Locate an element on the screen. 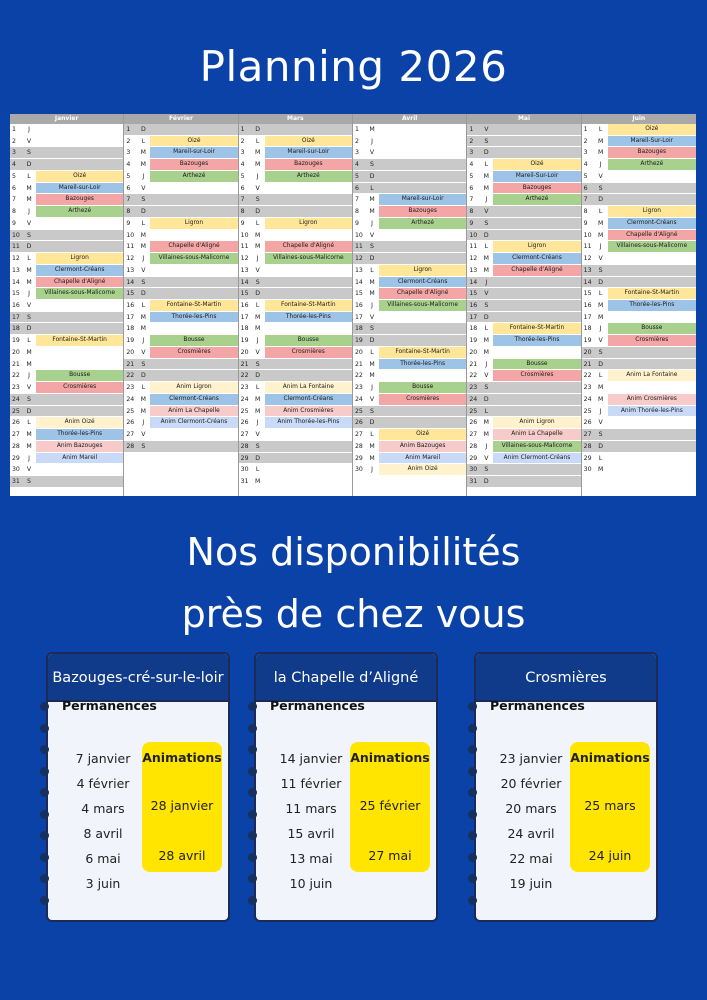 The width and height of the screenshot is (707, 1000). calendar-day-row: 29 M Anim Mareil is located at coordinates (409, 458).